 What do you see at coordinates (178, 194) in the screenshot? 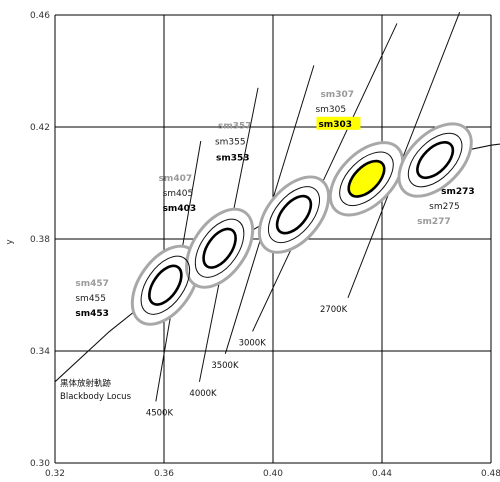
I see `series-label-sm405: sm405` at bounding box center [178, 194].